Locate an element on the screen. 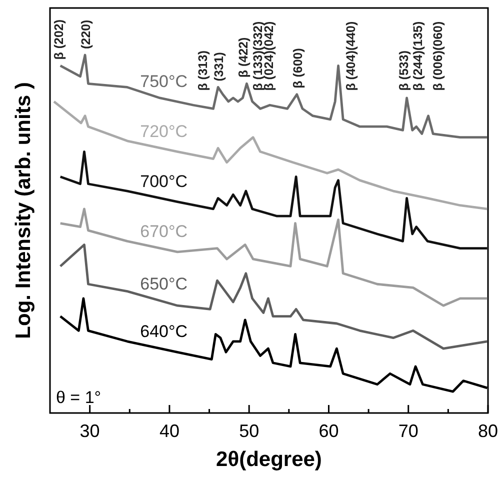 The image size is (501, 480). annotation: β (533) is located at coordinates (403, 70).